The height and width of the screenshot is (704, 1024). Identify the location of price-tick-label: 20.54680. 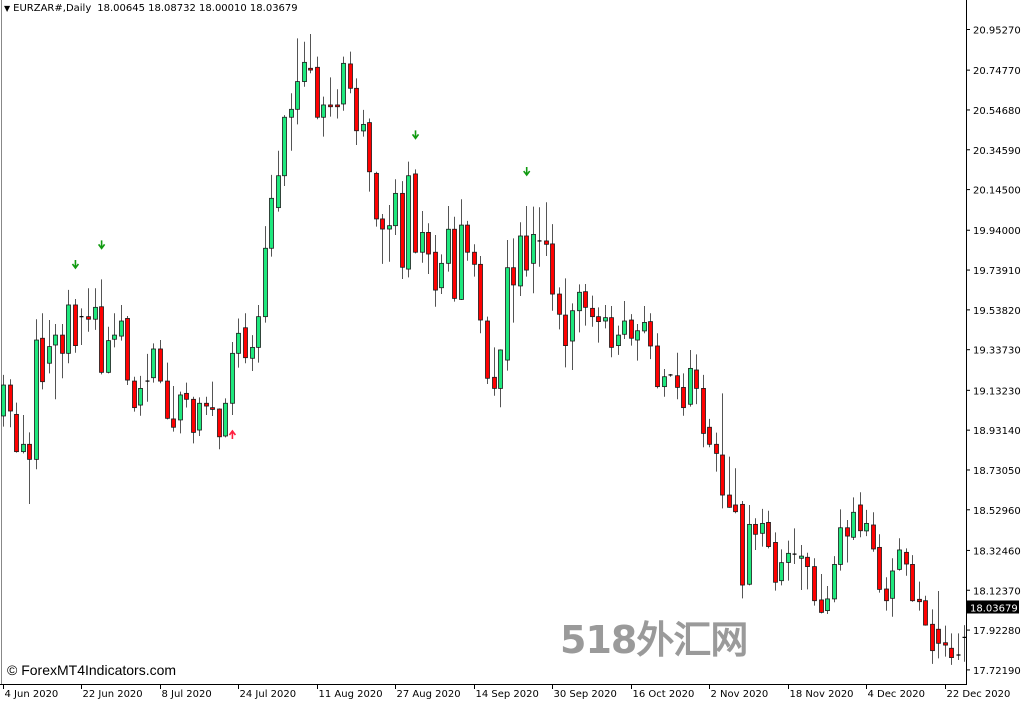
(997, 111).